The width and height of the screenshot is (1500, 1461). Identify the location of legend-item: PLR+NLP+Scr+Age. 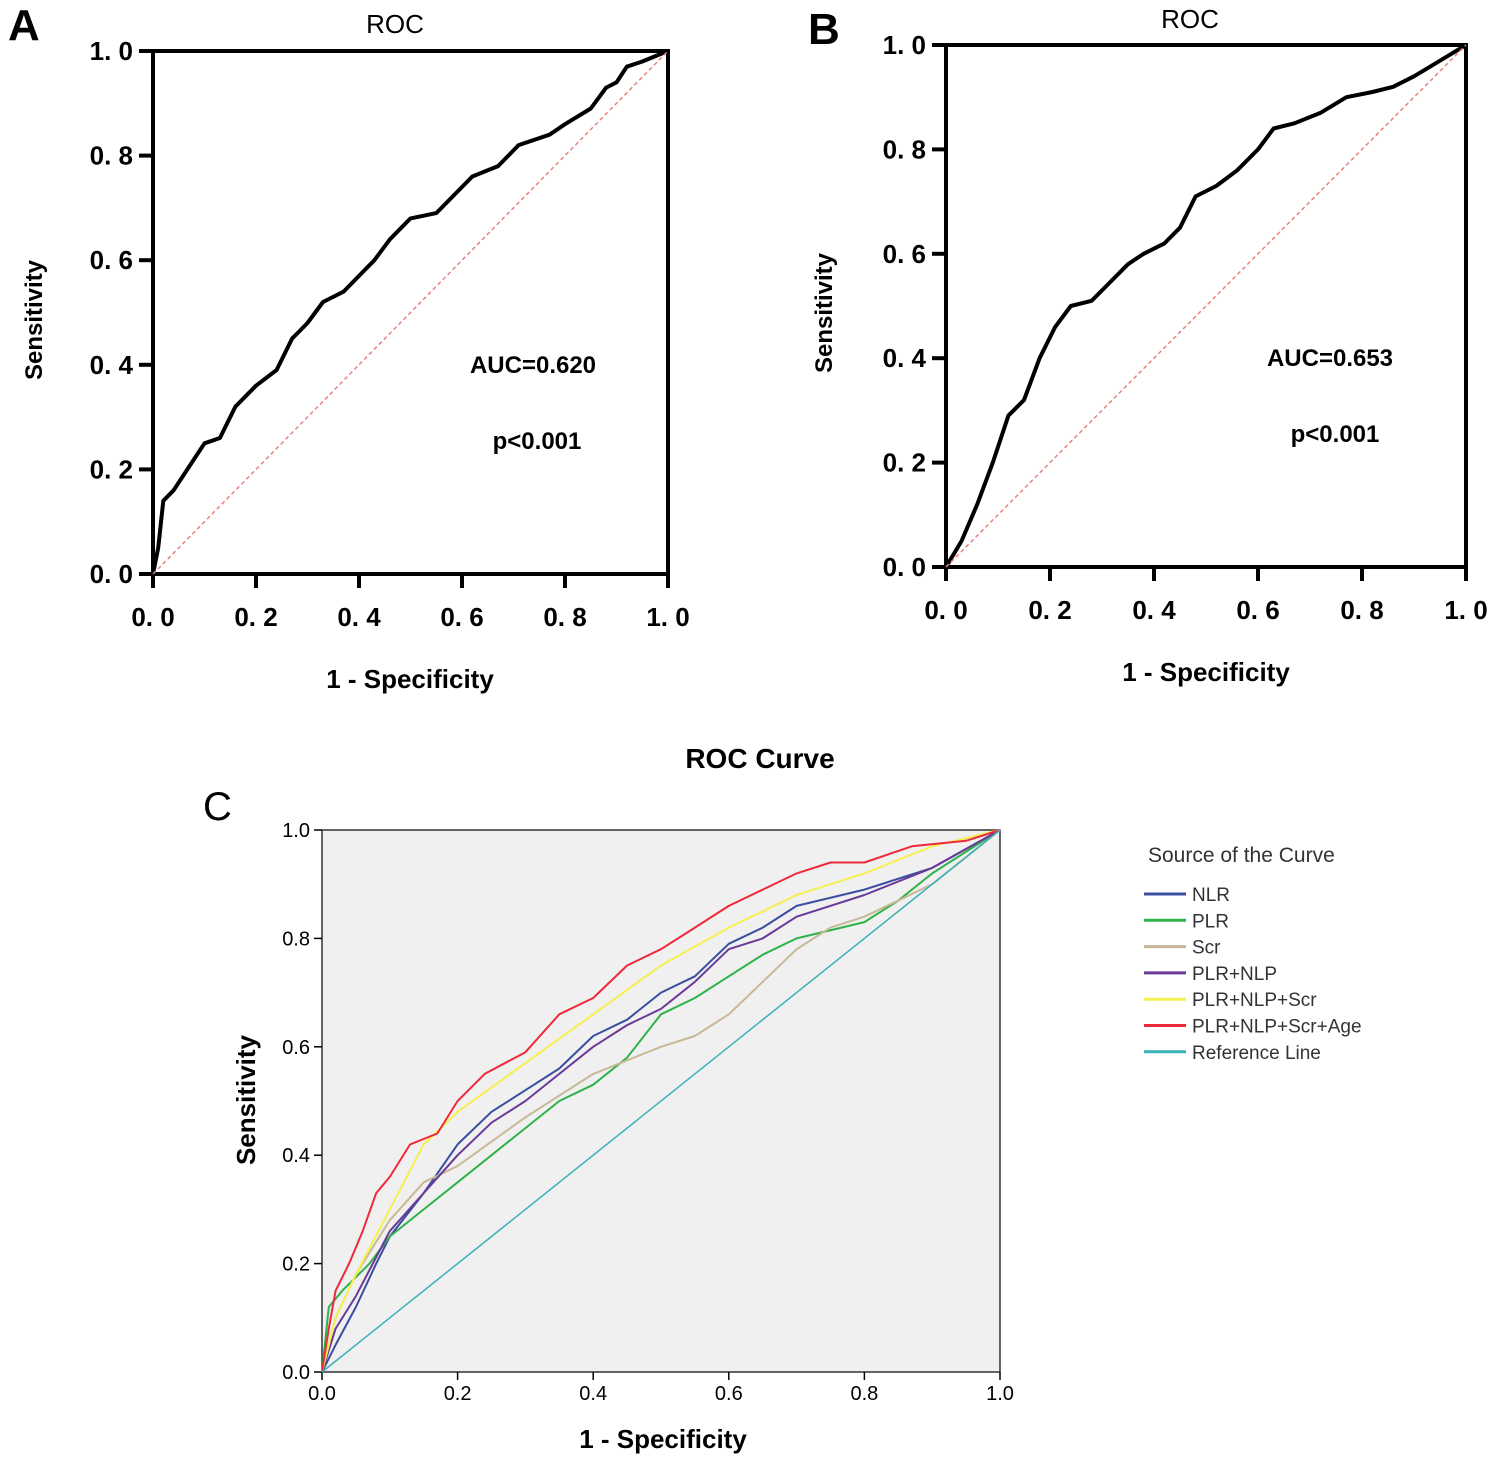
(1277, 1027).